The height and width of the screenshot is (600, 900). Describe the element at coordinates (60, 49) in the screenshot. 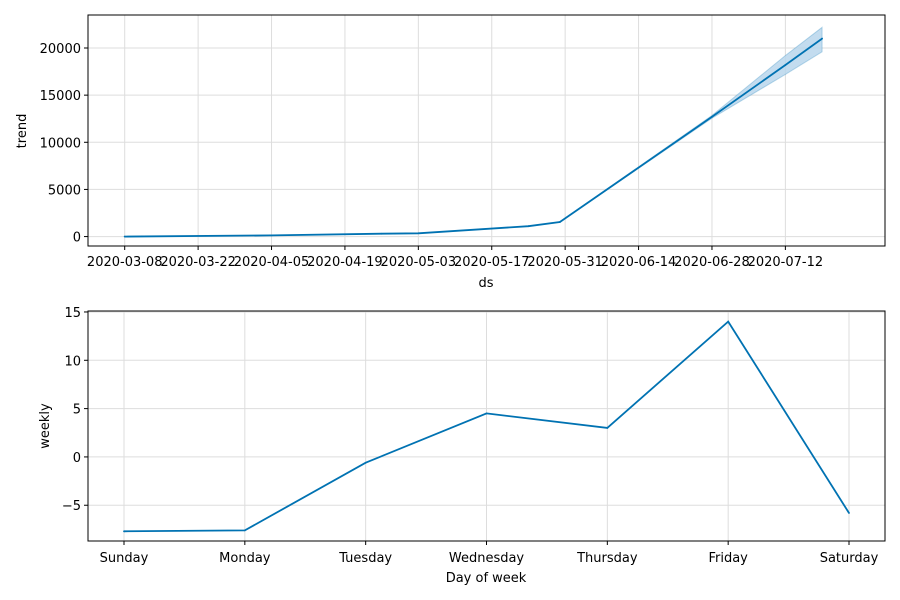

I see `trend-y-tick-label: 20000` at that location.